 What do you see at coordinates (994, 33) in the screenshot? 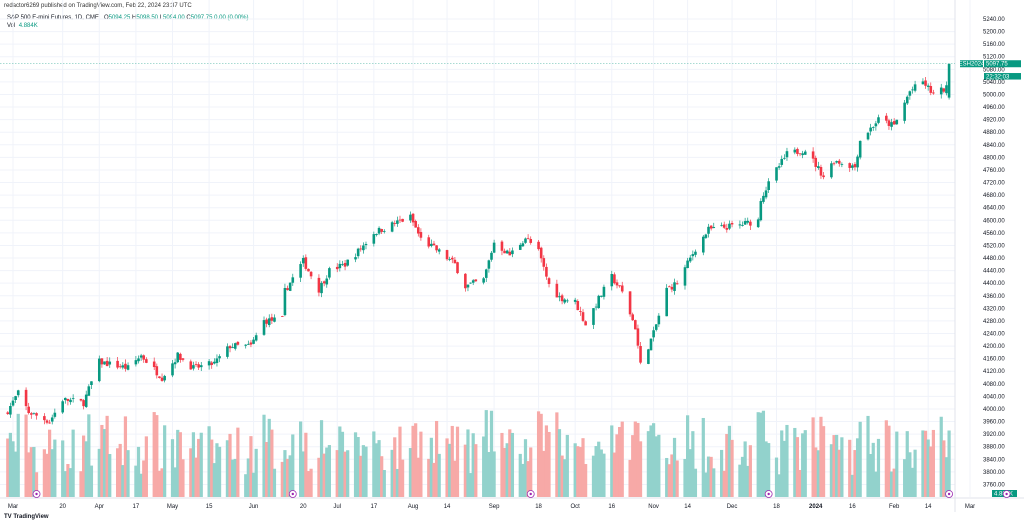
I see `price-tick-label: 5200.00` at bounding box center [994, 33].